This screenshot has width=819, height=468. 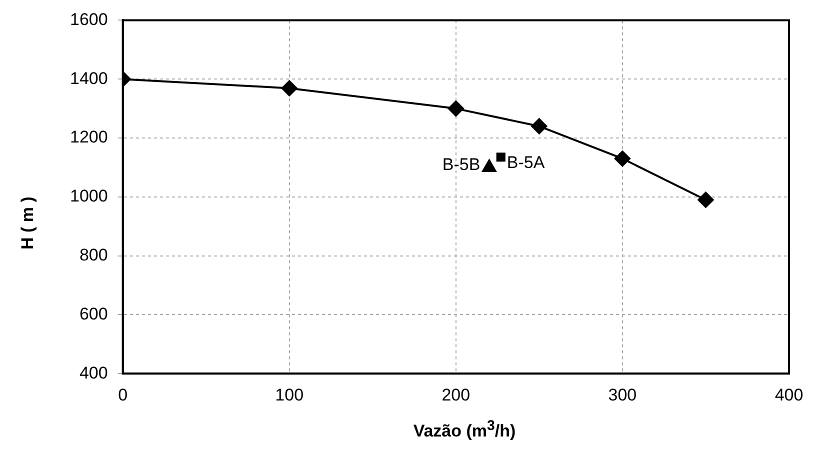 I want to click on y-tick-label: 800, so click(x=93, y=254).